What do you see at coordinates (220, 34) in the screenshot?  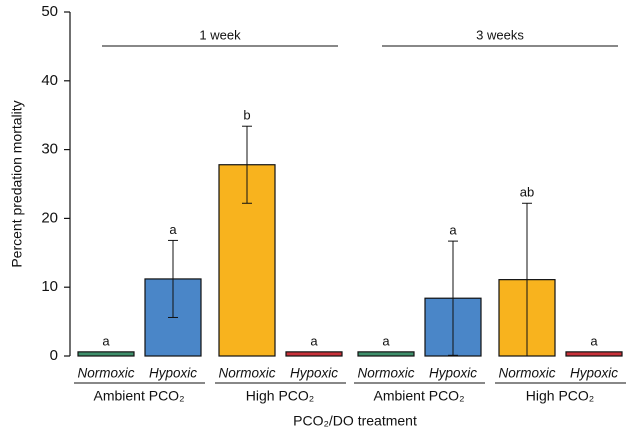 I see `period-label: 1 week` at bounding box center [220, 34].